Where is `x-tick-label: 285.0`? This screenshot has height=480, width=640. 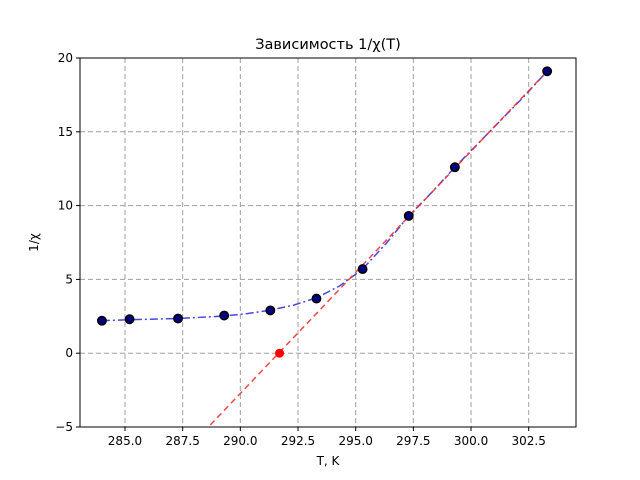
x-tick-label: 285.0 is located at coordinates (125, 441).